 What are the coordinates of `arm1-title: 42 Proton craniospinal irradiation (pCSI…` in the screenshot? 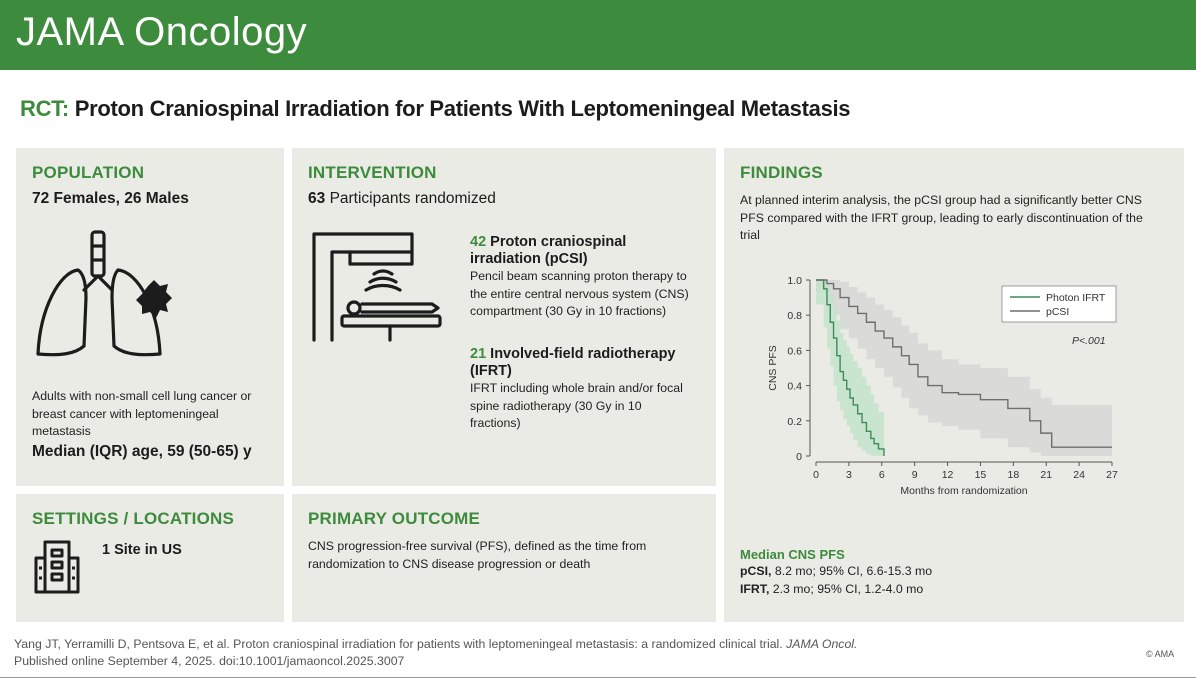 It's located at (570, 251).